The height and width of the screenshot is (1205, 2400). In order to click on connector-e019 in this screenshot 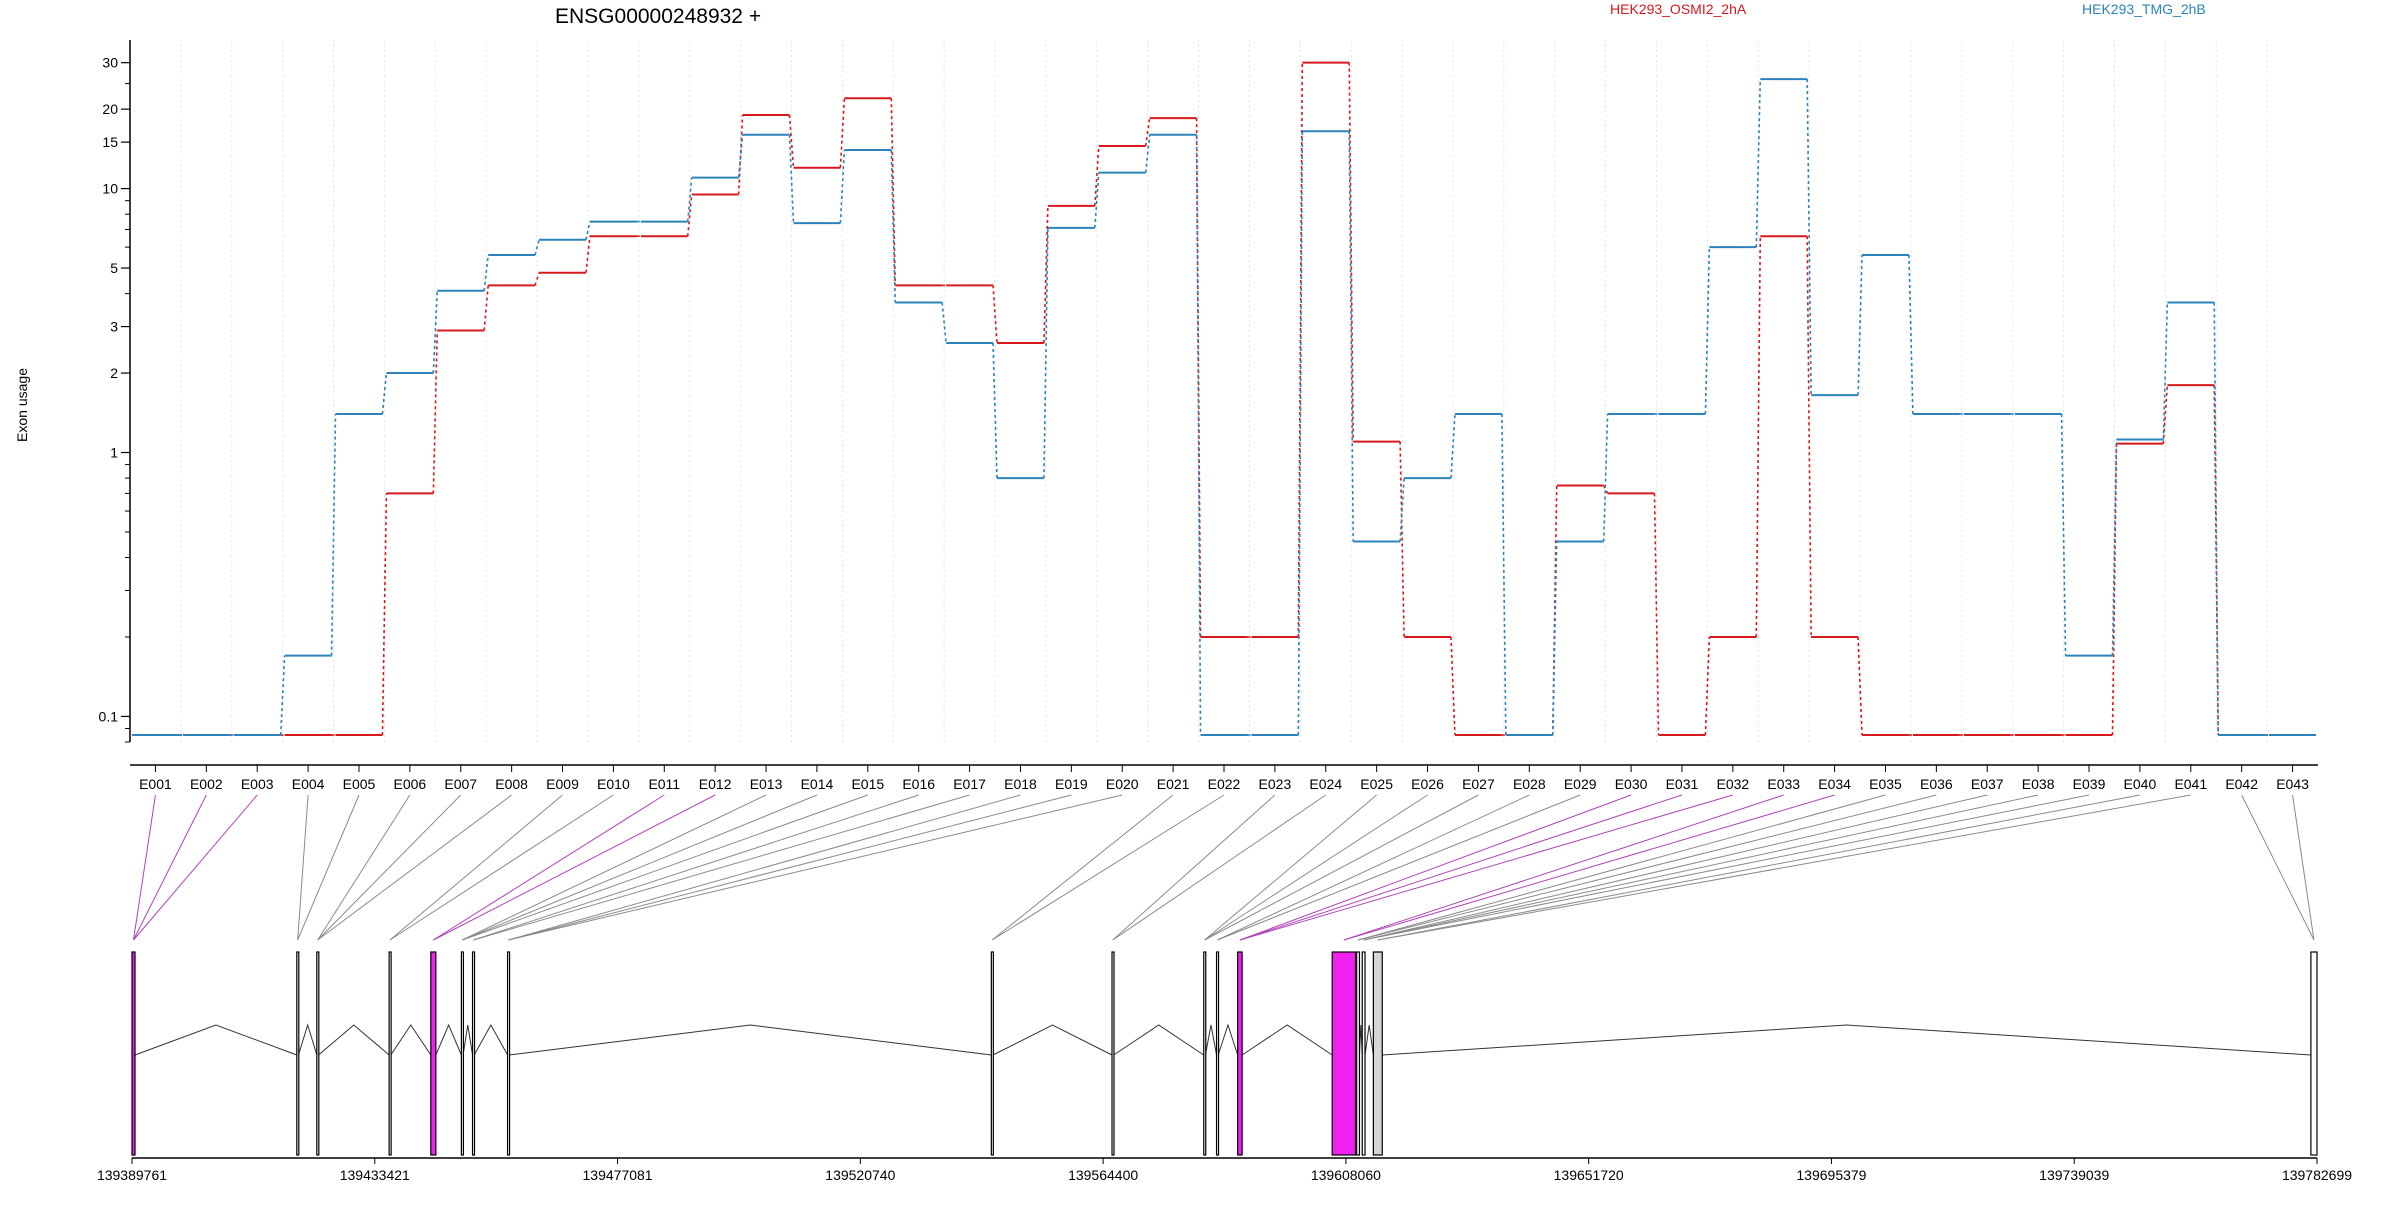, I will do `click(790, 867)`.